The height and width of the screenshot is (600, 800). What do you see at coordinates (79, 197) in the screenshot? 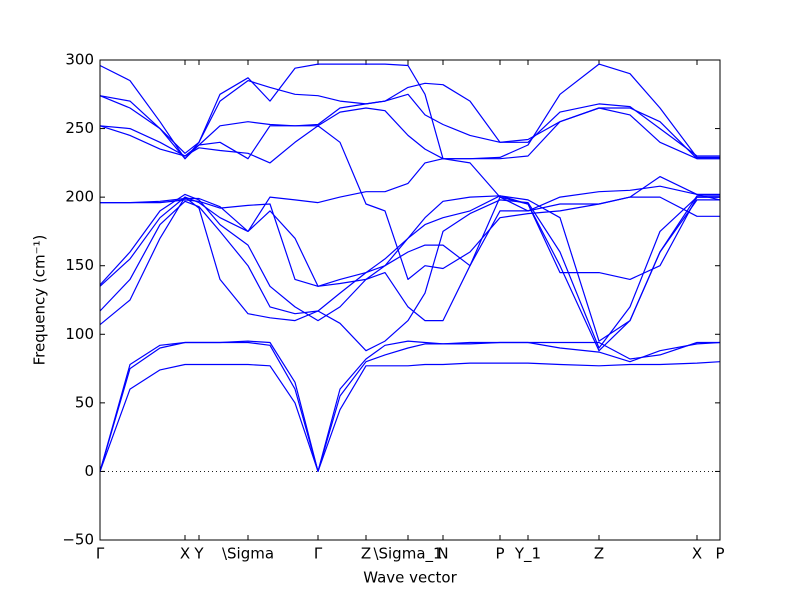
I see `y-tick-label: 200` at bounding box center [79, 197].